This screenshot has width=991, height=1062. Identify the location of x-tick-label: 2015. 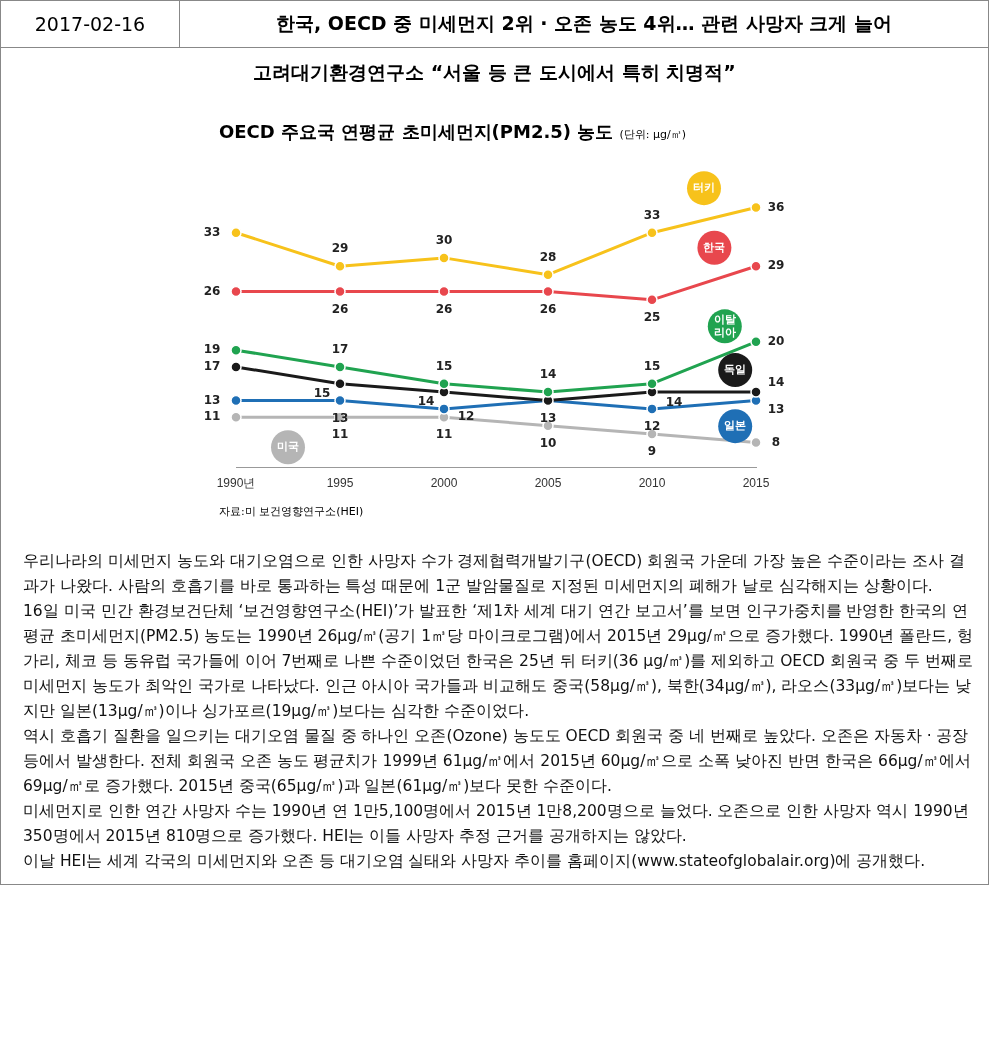
(756, 483).